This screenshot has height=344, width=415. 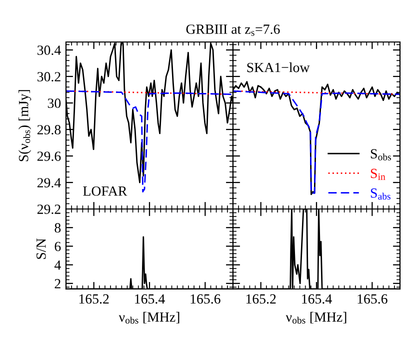 What do you see at coordinates (49, 129) in the screenshot?
I see `y-tick-label: 29.8` at bounding box center [49, 129].